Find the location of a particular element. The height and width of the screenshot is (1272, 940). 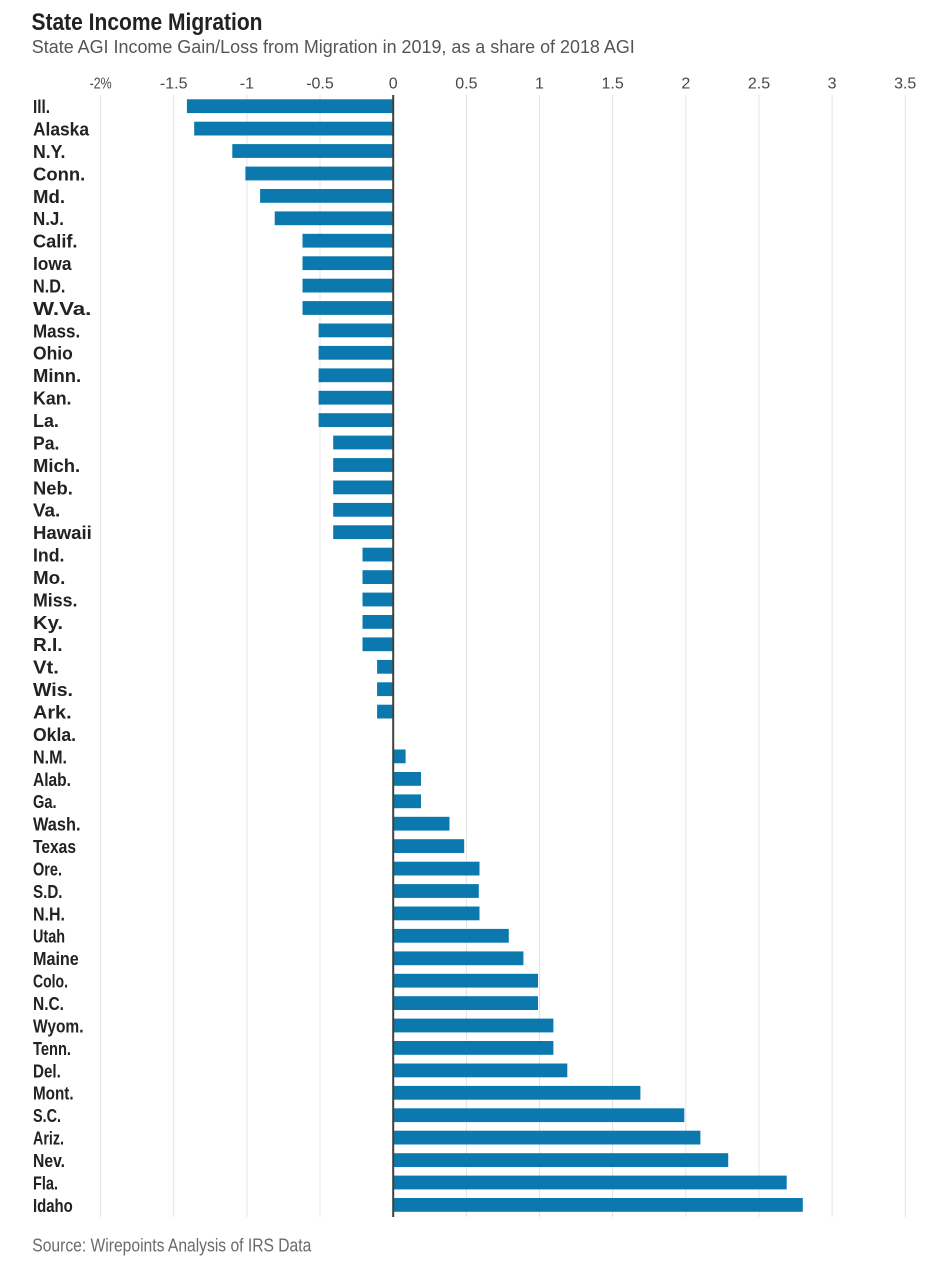

svg-text: S.C. is located at coordinates (47, 1115).